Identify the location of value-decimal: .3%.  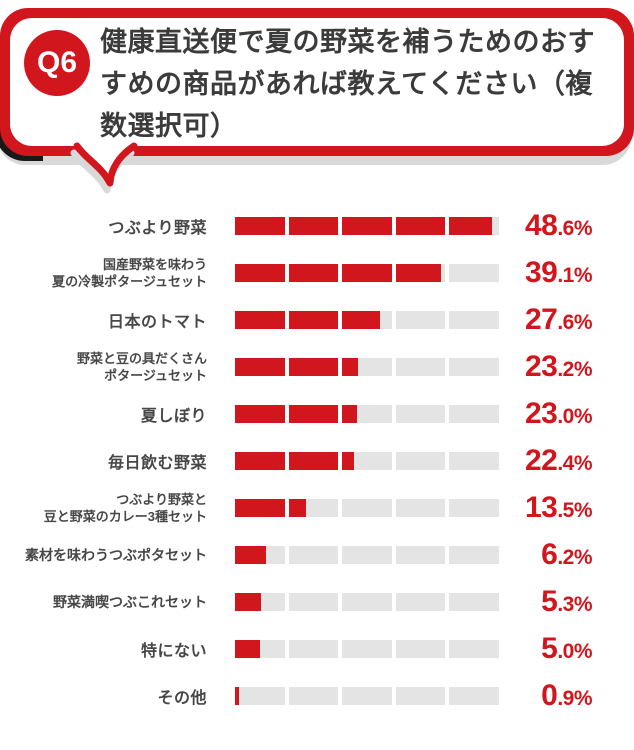
(574, 604).